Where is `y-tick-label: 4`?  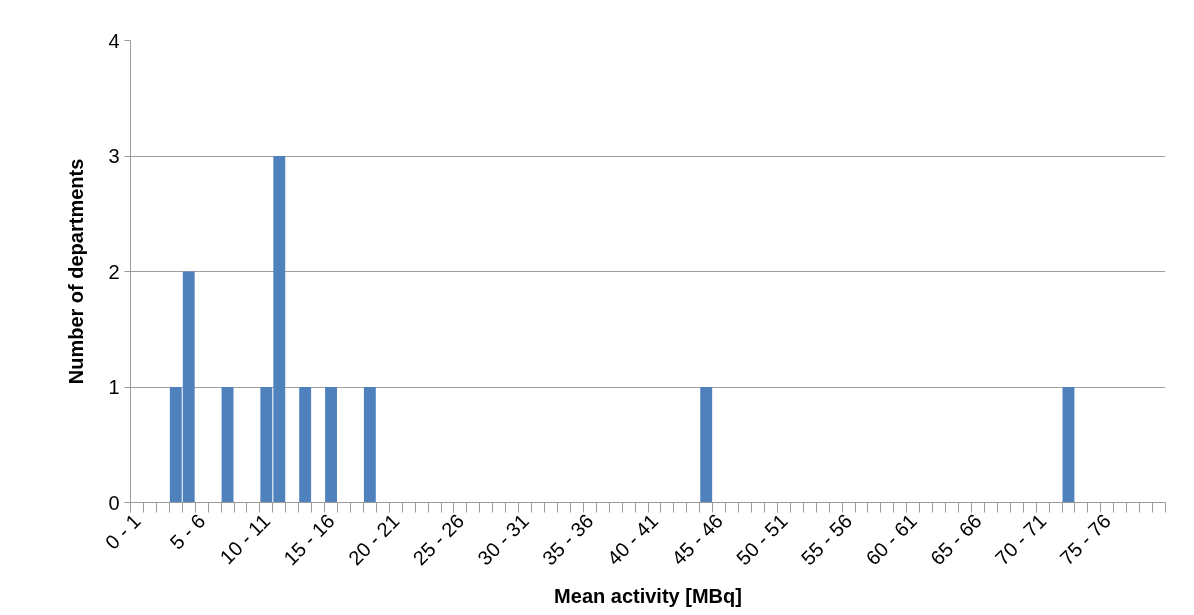 y-tick-label: 4 is located at coordinates (114, 40).